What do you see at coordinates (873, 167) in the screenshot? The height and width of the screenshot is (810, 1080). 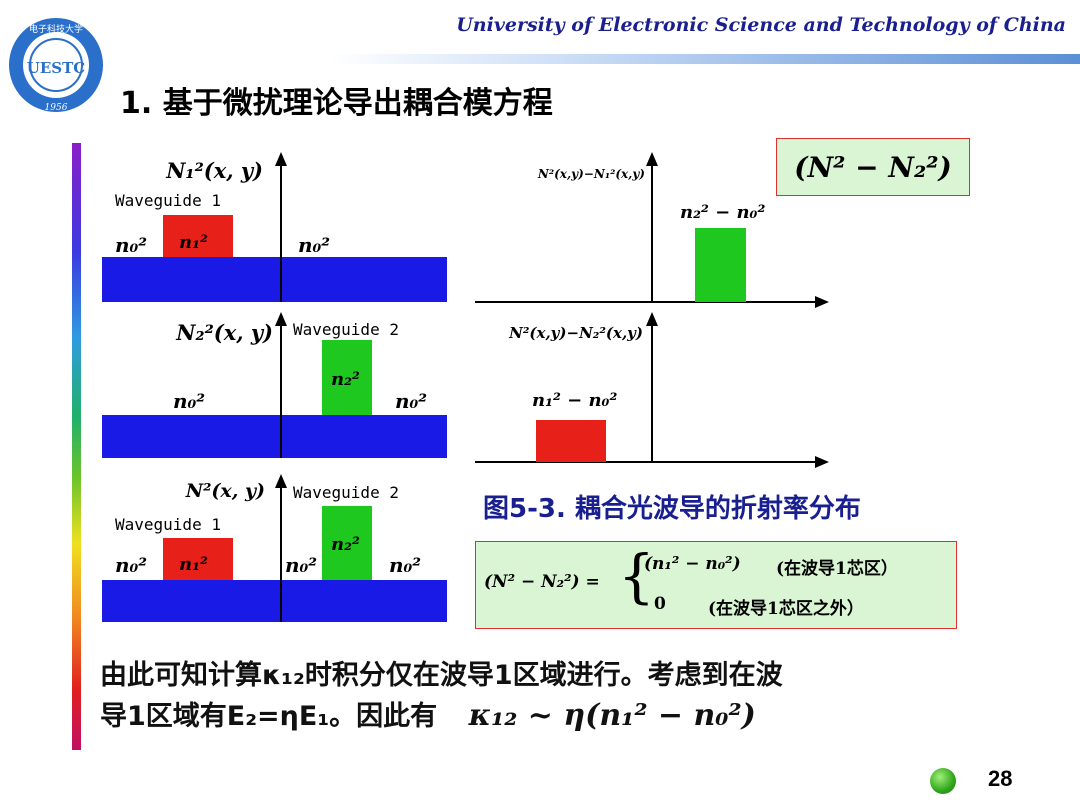 I see `difference-expression-box: (N² − N₂²)` at bounding box center [873, 167].